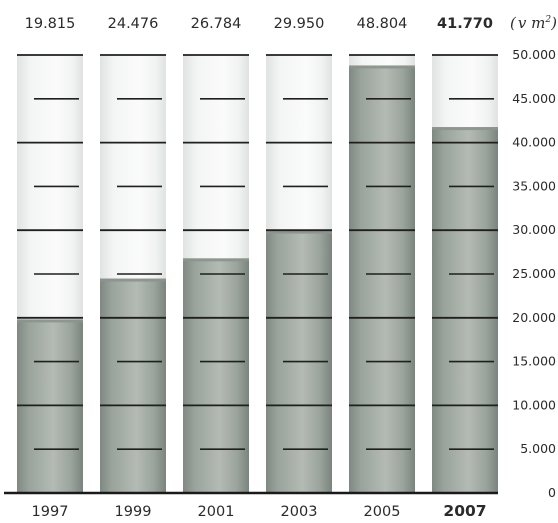 This screenshot has width=558, height=523. Describe the element at coordinates (465, 310) in the screenshot. I see `bar-2007` at that location.